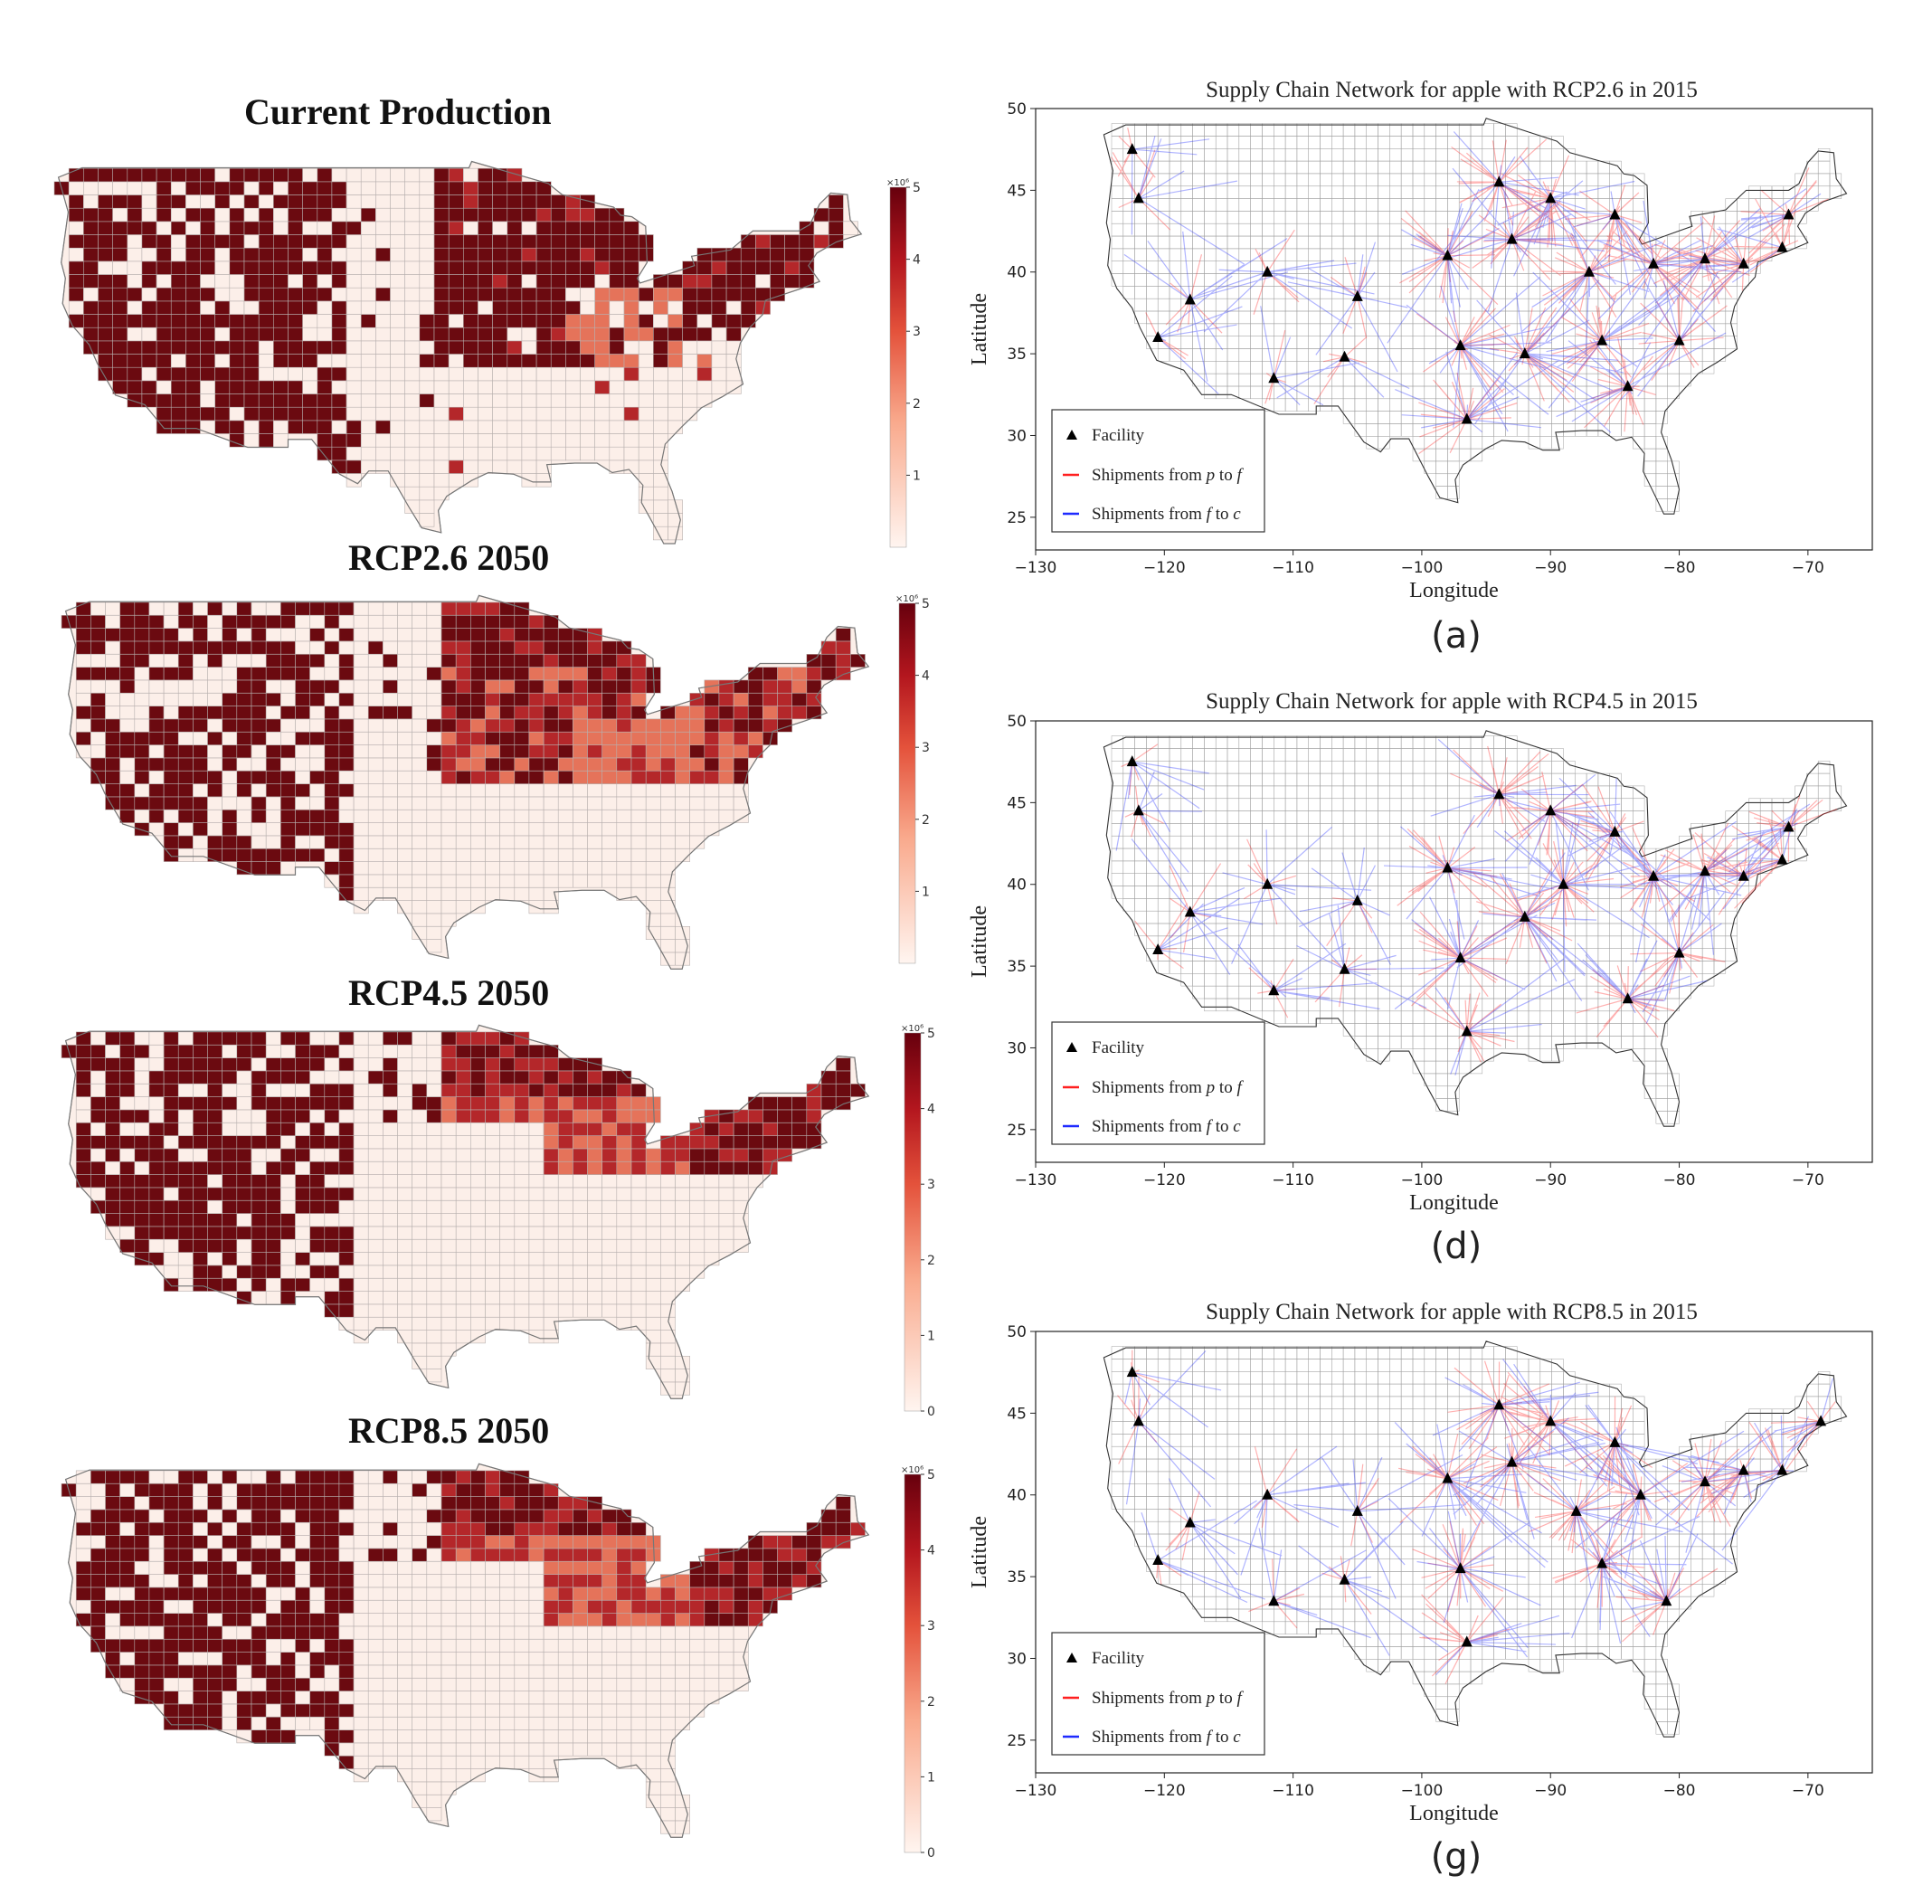 This screenshot has height=1904, width=1932. What do you see at coordinates (1782, 246) in the screenshot?
I see `facility-marker` at bounding box center [1782, 246].